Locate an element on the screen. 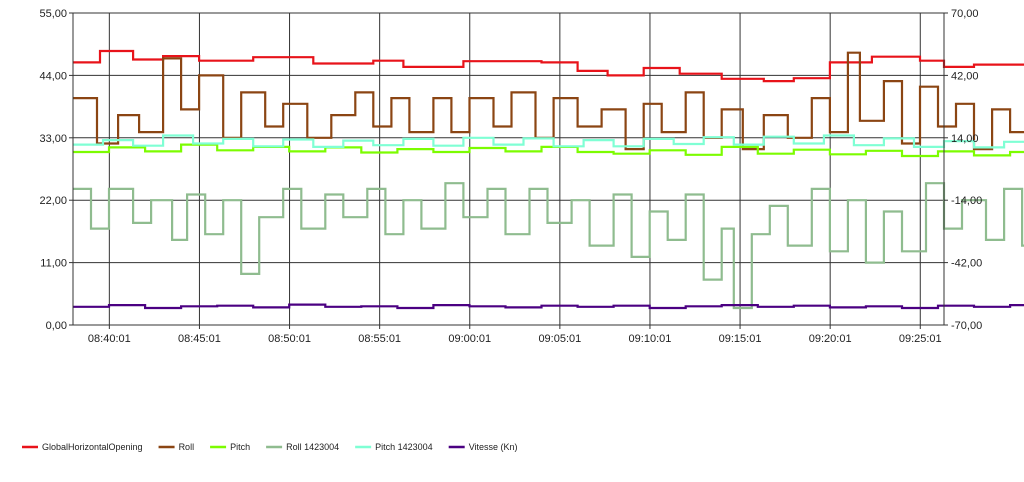 Image resolution: width=1024 pixels, height=482 pixels. y-left-tick-label: 22,00 is located at coordinates (53, 201).